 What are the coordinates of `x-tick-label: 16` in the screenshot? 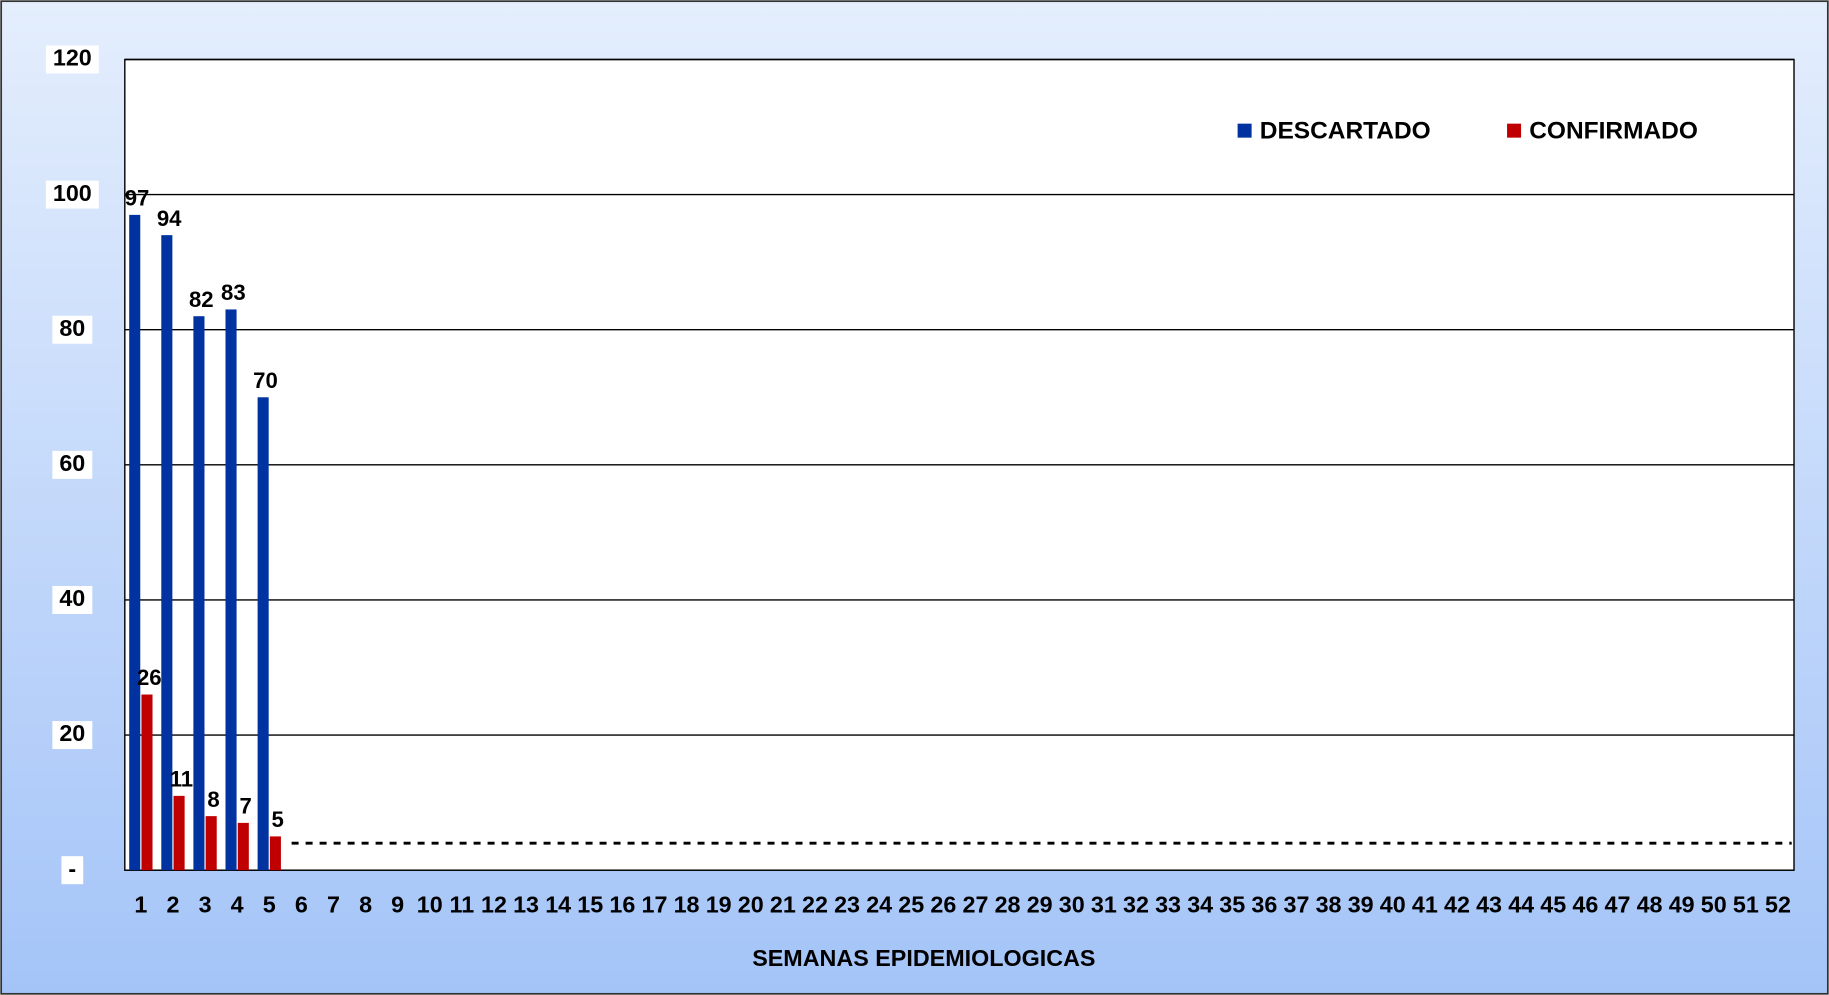 It's located at (622, 904).